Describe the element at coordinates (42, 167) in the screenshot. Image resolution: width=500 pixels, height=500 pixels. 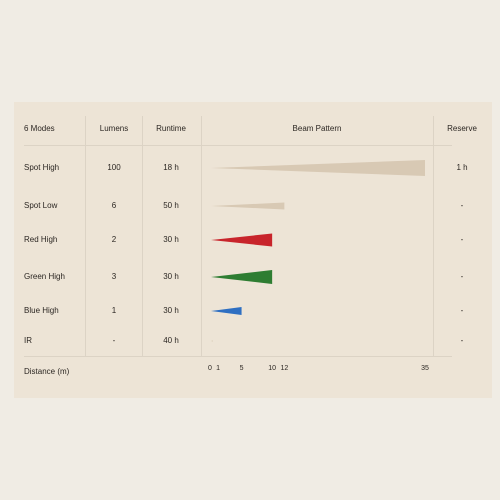
I see `mode-label: Spot High` at that location.